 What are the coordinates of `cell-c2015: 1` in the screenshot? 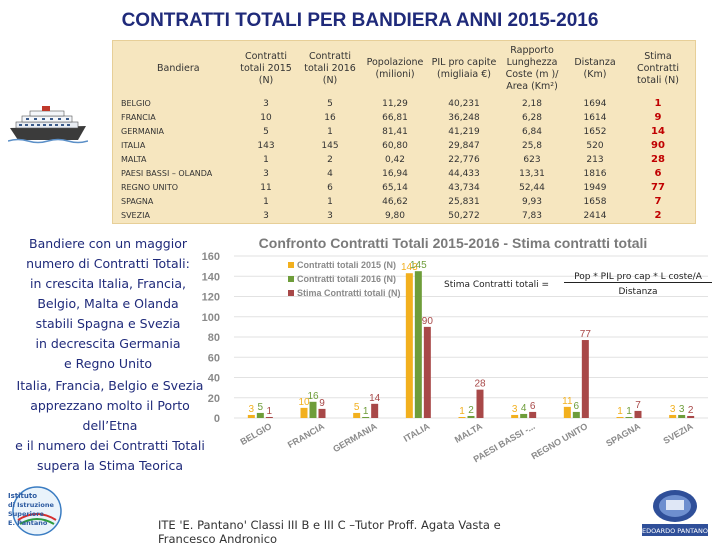 It's located at (266, 202).